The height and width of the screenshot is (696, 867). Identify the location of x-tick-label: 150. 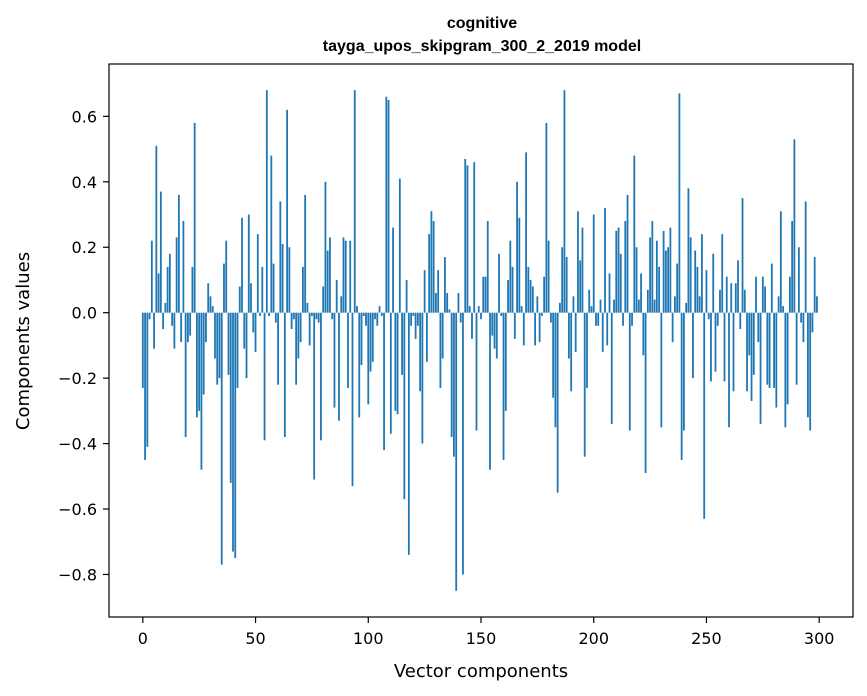
(481, 638).